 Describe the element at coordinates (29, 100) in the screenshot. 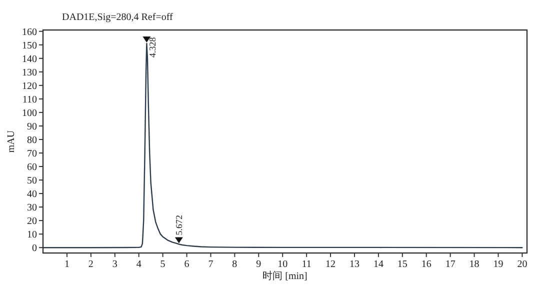

I see `y-tick-label: 110` at that location.